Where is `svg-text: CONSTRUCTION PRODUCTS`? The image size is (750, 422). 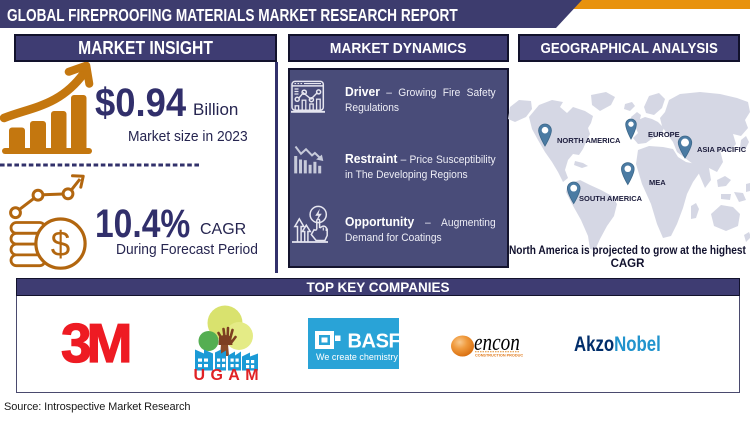
svg-text: CONSTRUCTION PRODUCTS is located at coordinates (499, 356).